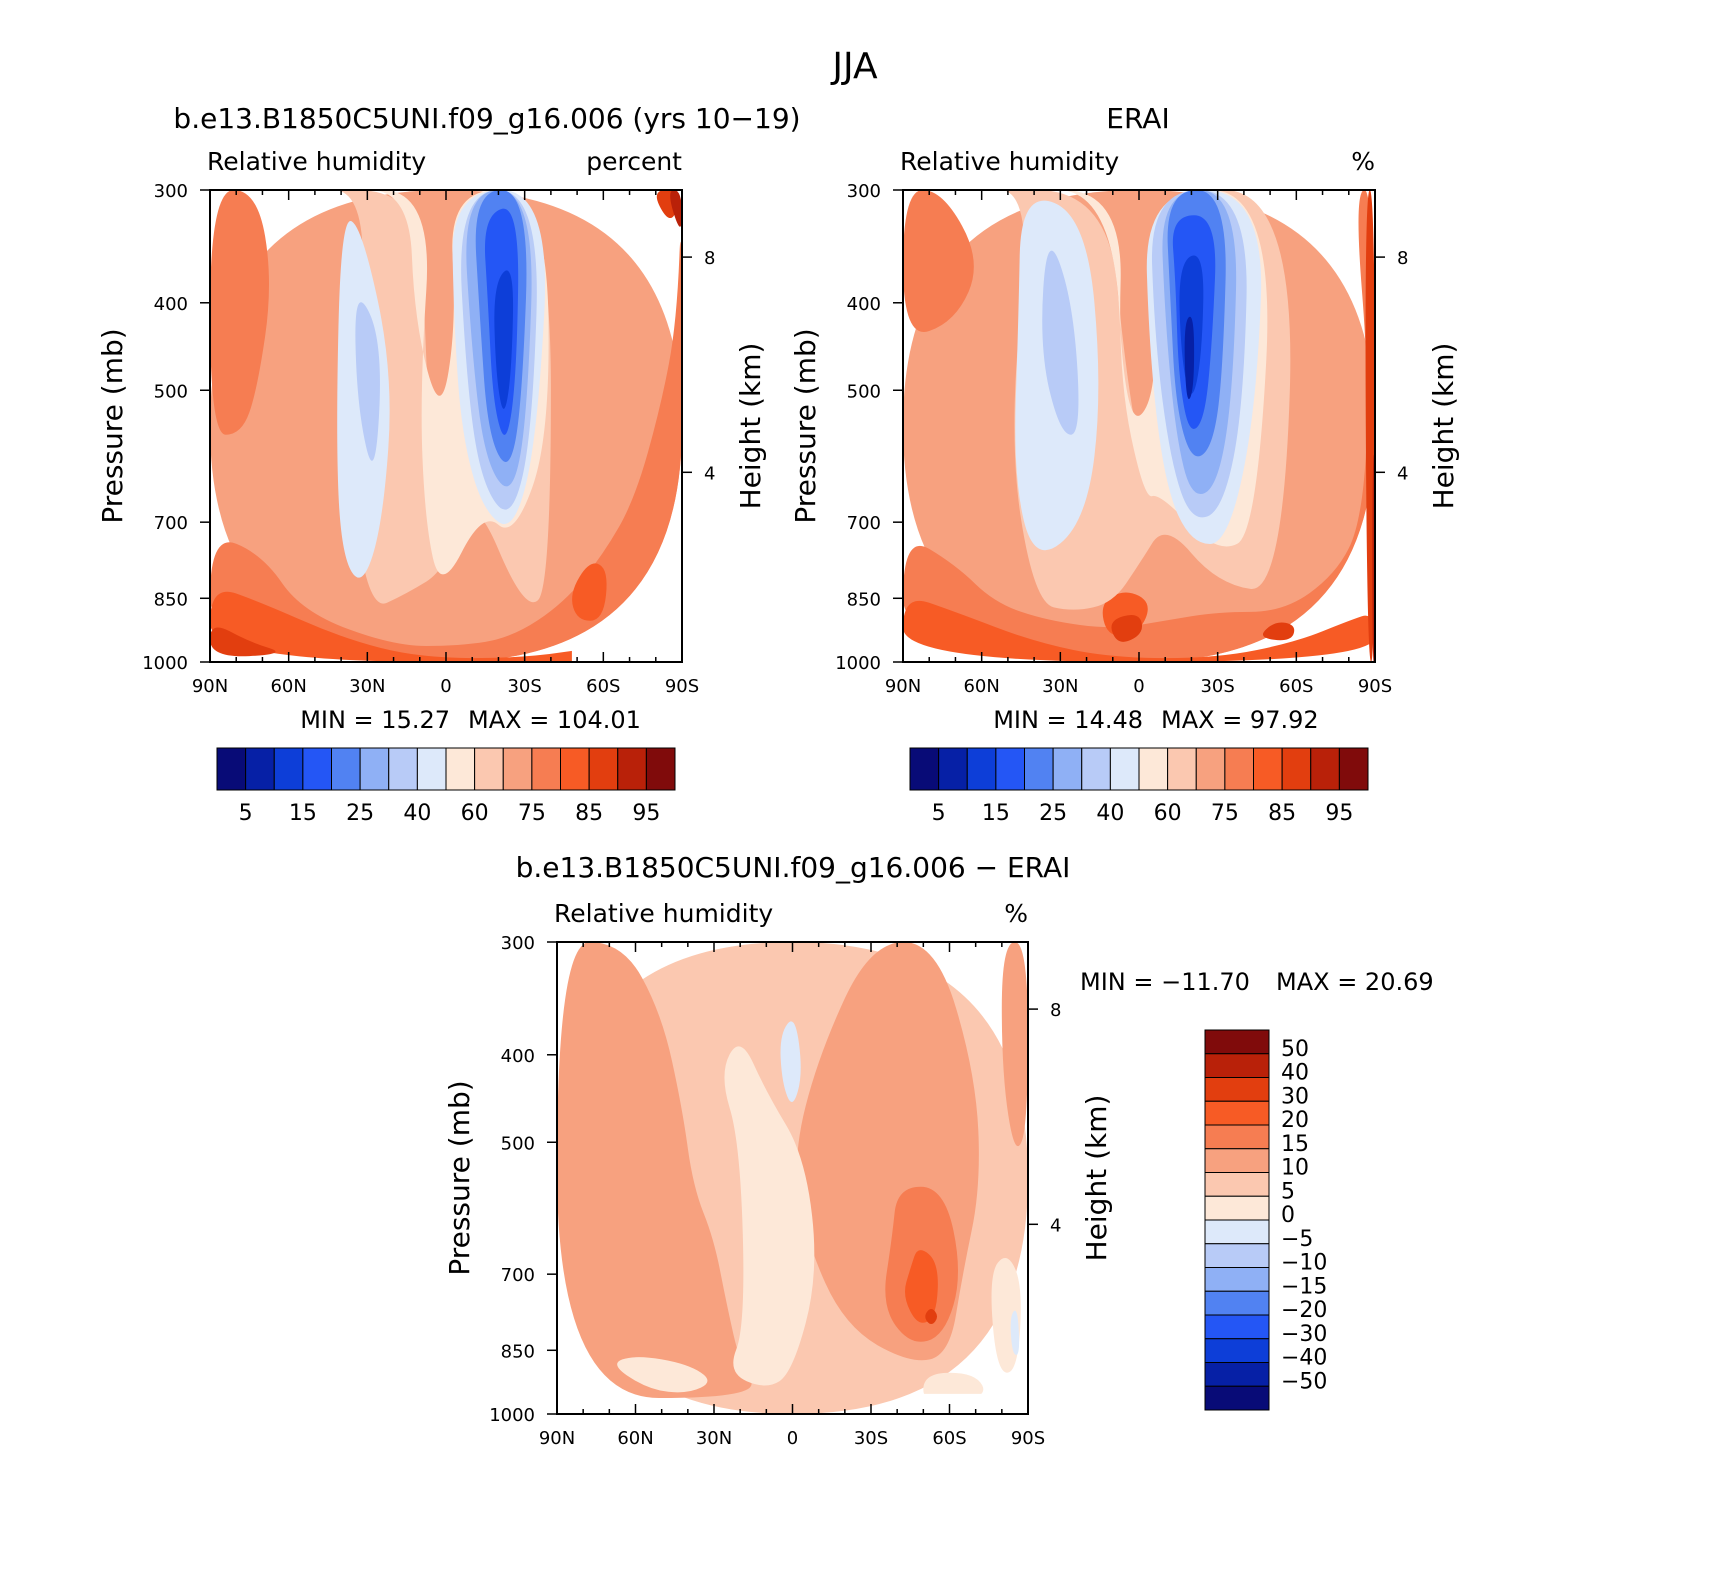 This screenshot has width=1710, height=1590. Describe the element at coordinates (1288, 1215) in the screenshot. I see `colorbar-label: 0` at that location.